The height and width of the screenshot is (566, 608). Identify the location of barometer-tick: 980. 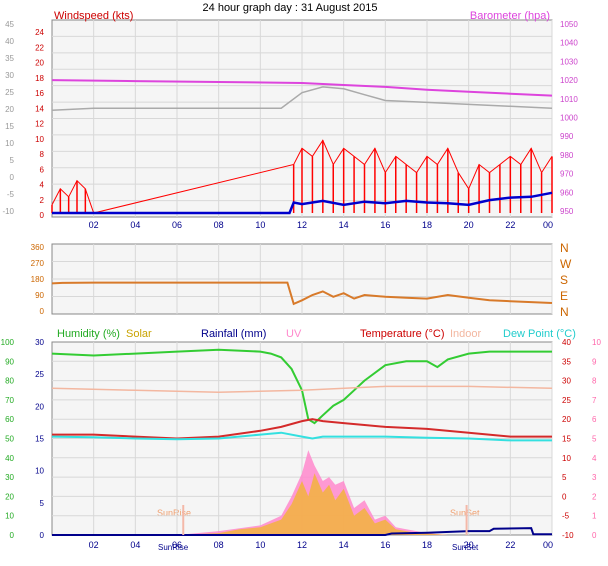
(567, 155).